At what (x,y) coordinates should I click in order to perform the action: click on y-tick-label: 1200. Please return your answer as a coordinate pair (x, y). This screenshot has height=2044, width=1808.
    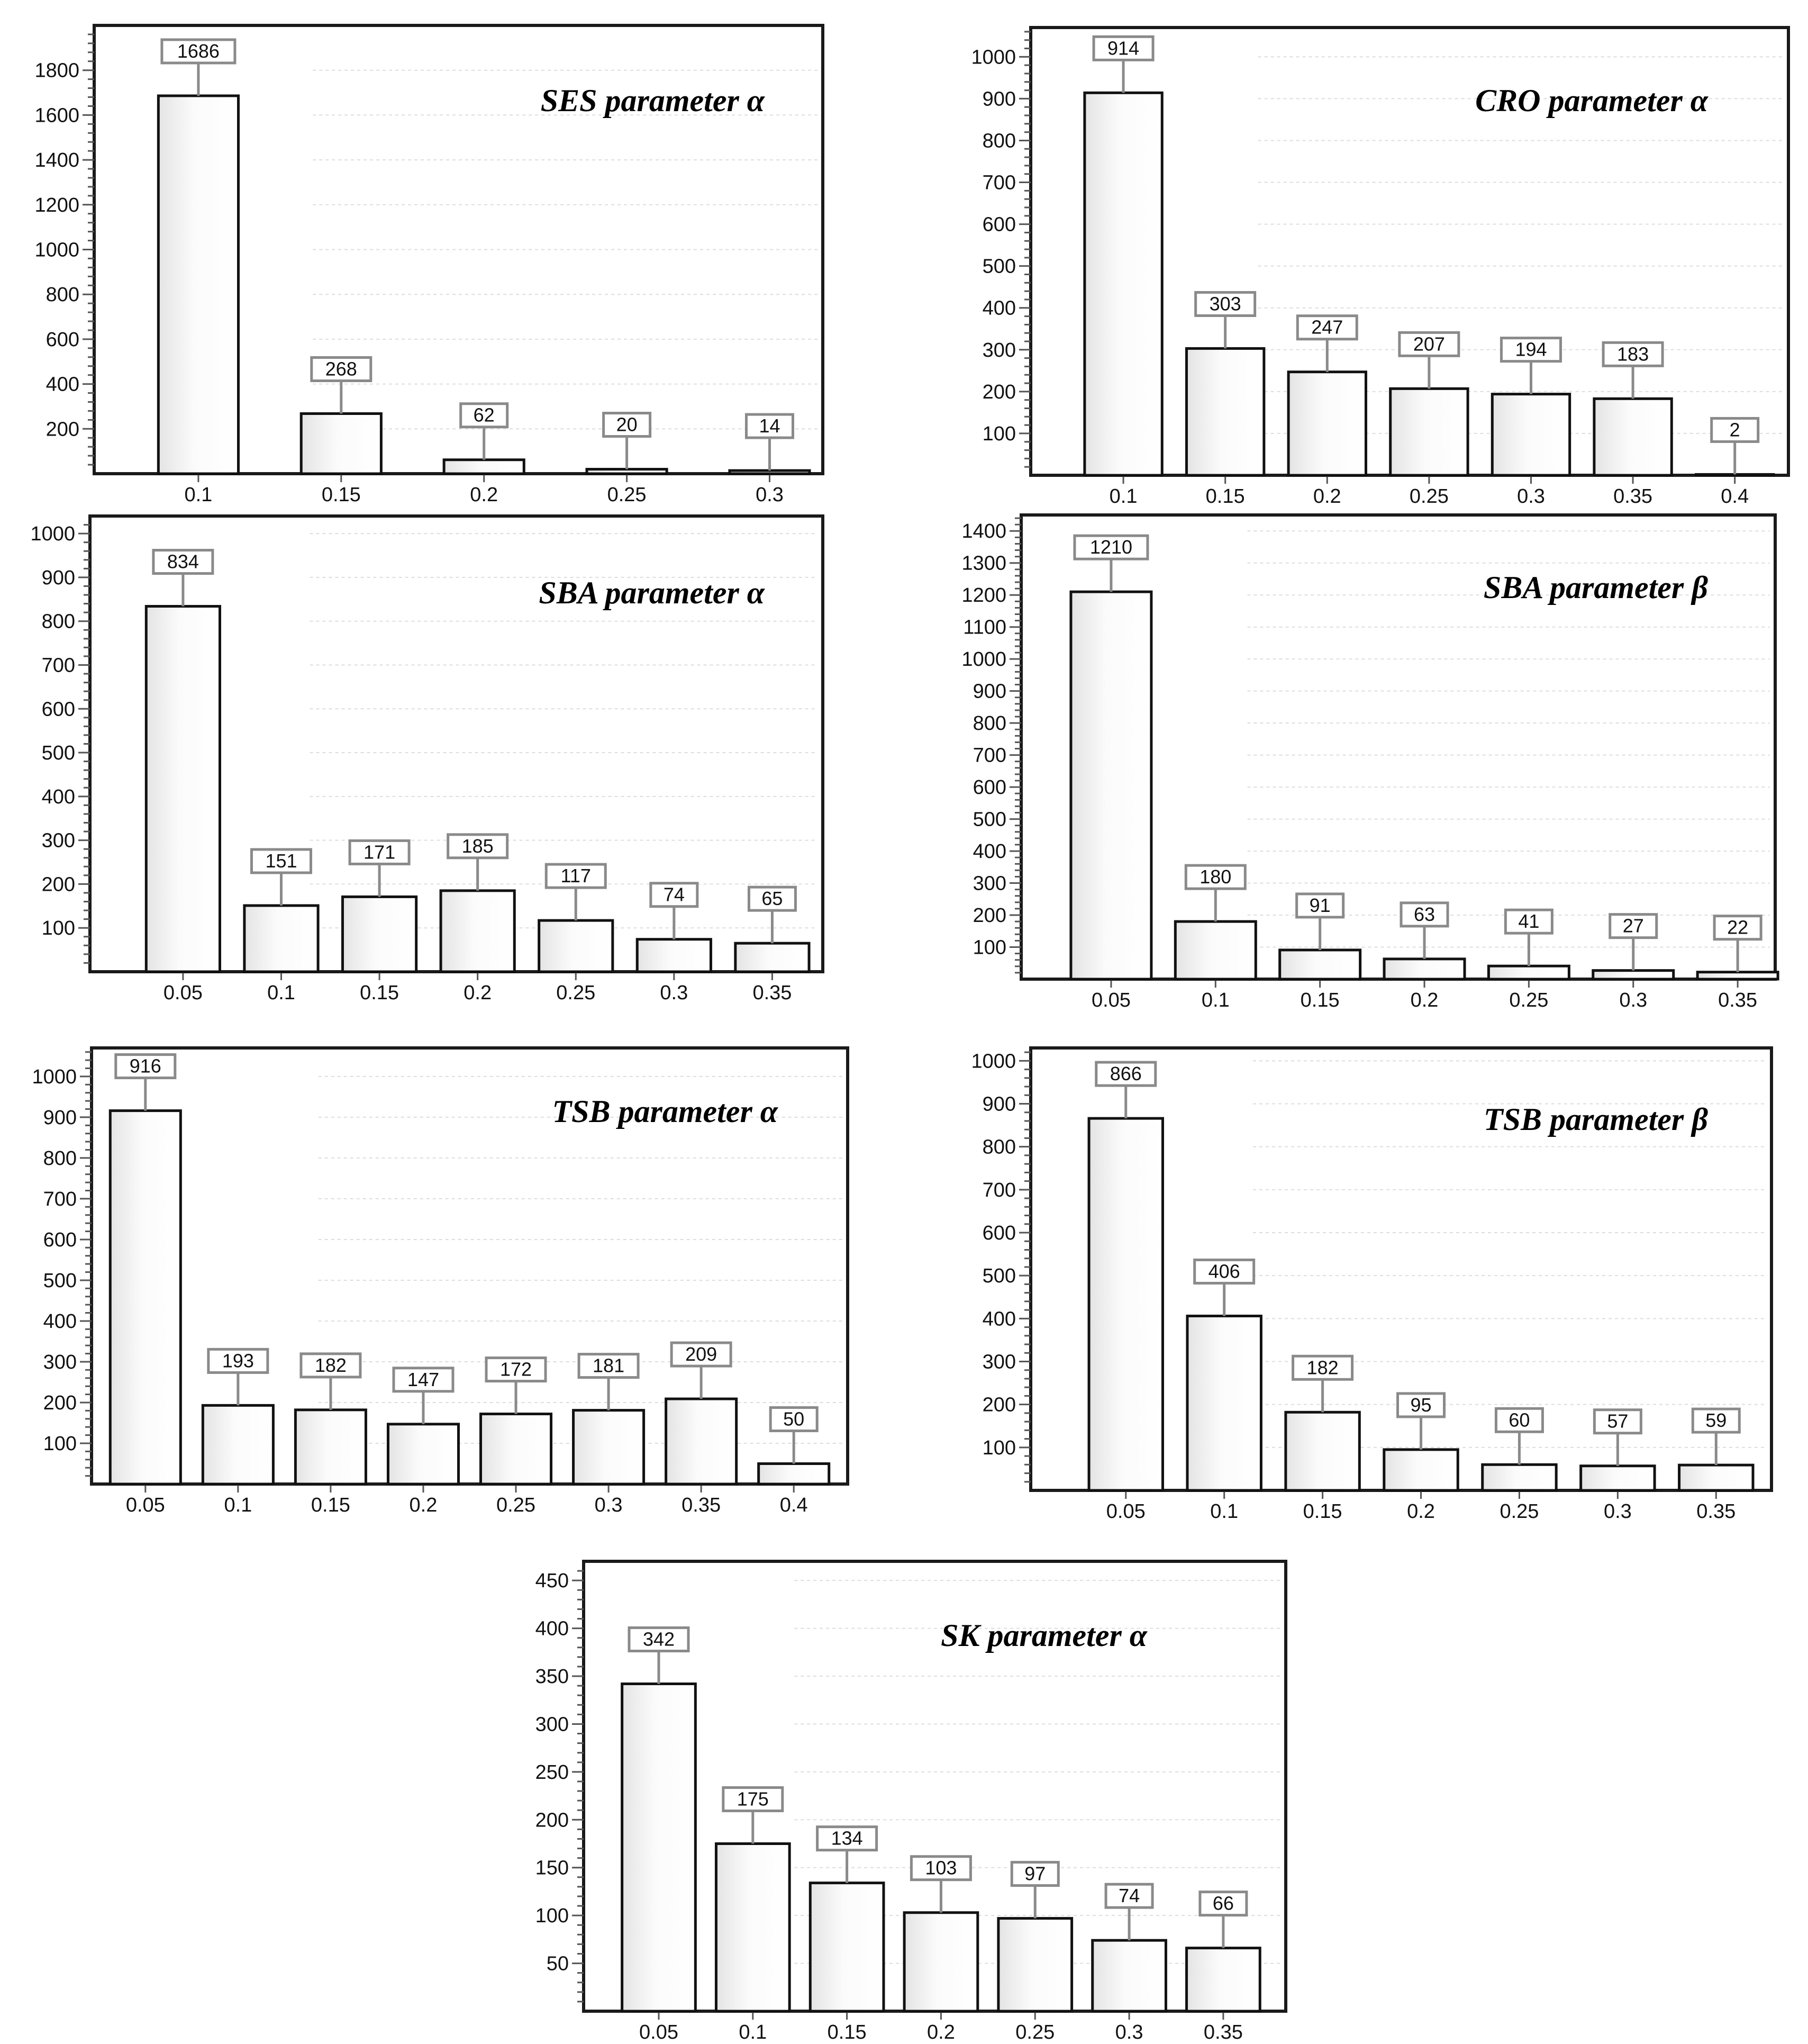
    Looking at the image, I should click on (56, 205).